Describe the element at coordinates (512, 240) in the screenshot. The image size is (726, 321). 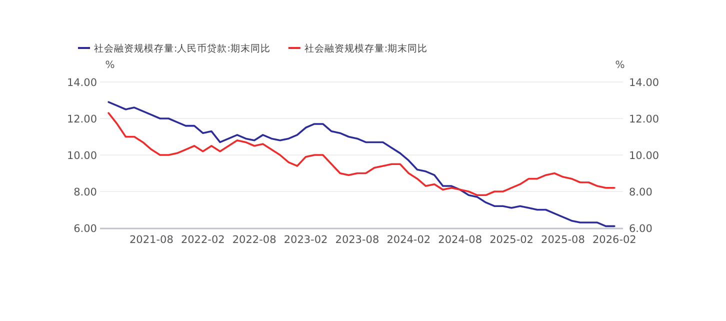
I see `x-tick-label: 2025-02` at that location.